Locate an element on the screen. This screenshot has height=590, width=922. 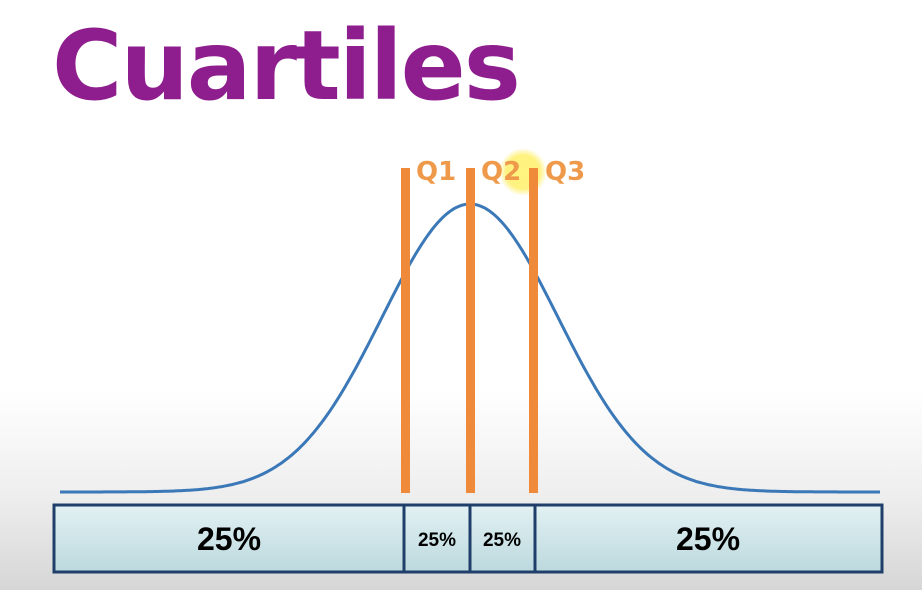
quartile-label-q2: Q2 is located at coordinates (501, 172).